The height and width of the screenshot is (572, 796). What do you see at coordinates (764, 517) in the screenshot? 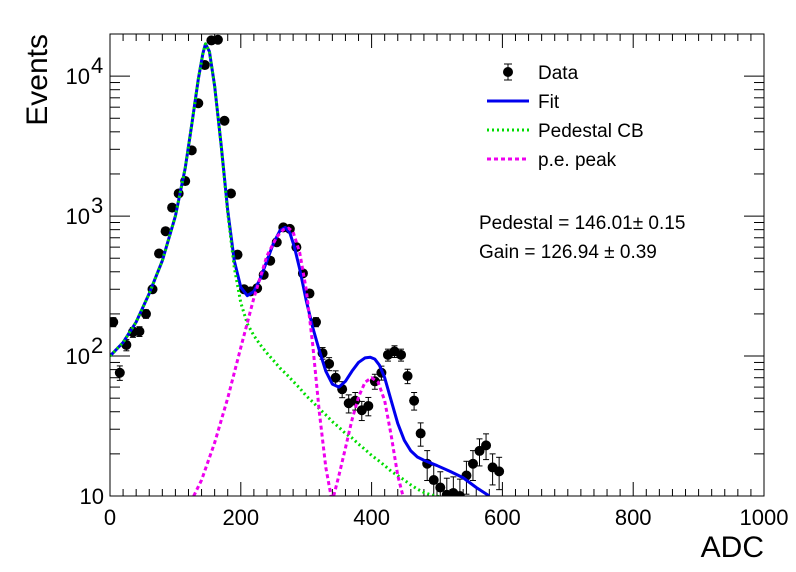
I see `x-tick-label: 1000` at bounding box center [764, 517].